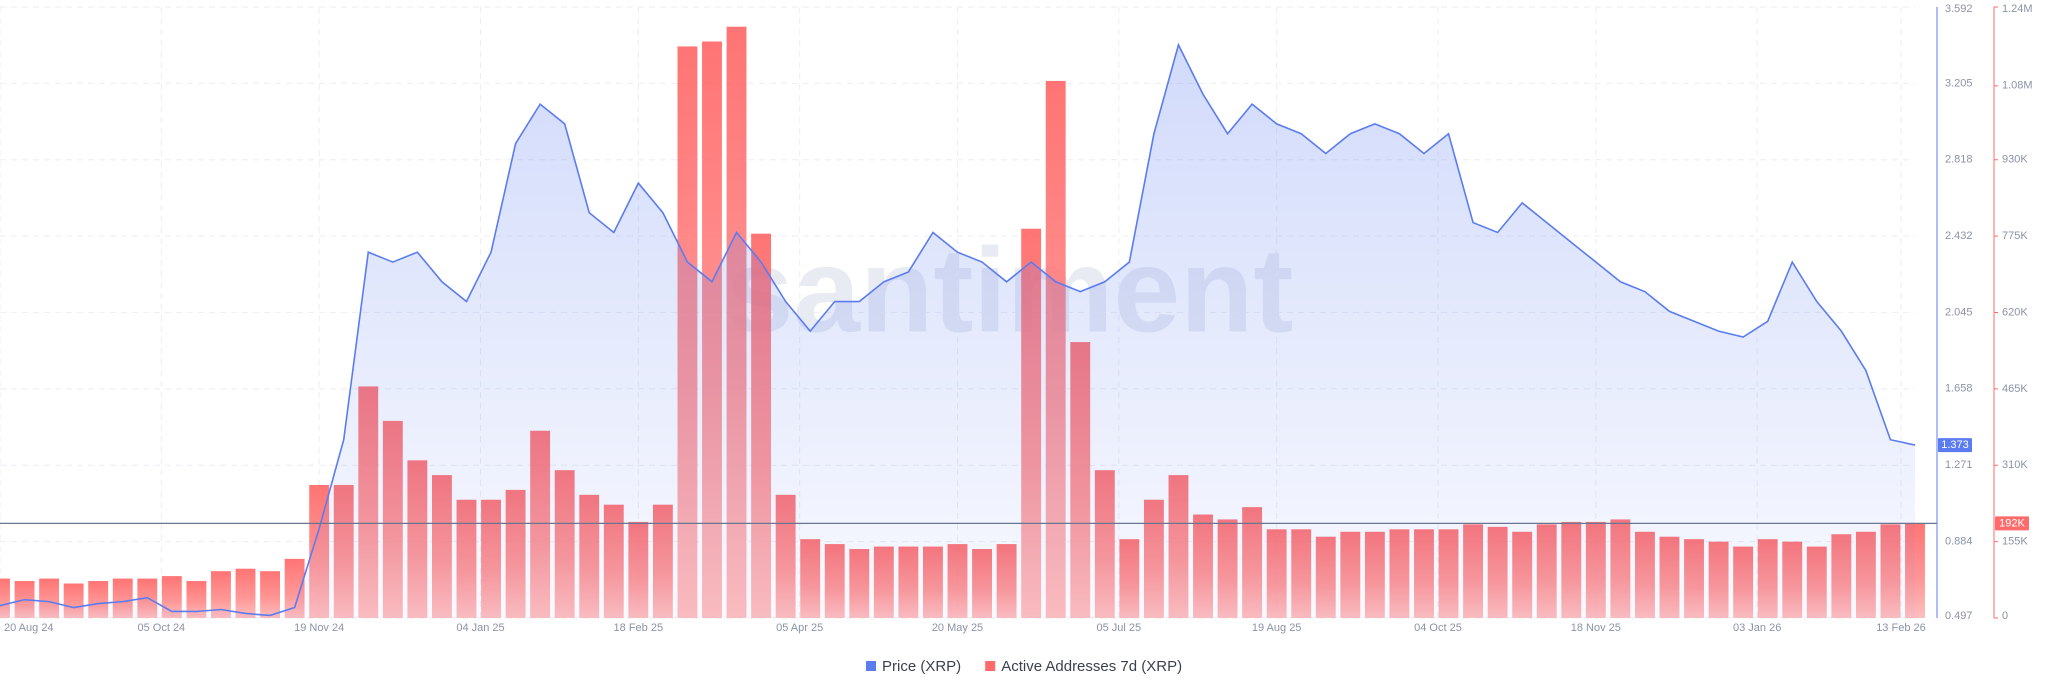 The height and width of the screenshot is (693, 2048). I want to click on y2-tick-label: 310K, so click(2015, 465).